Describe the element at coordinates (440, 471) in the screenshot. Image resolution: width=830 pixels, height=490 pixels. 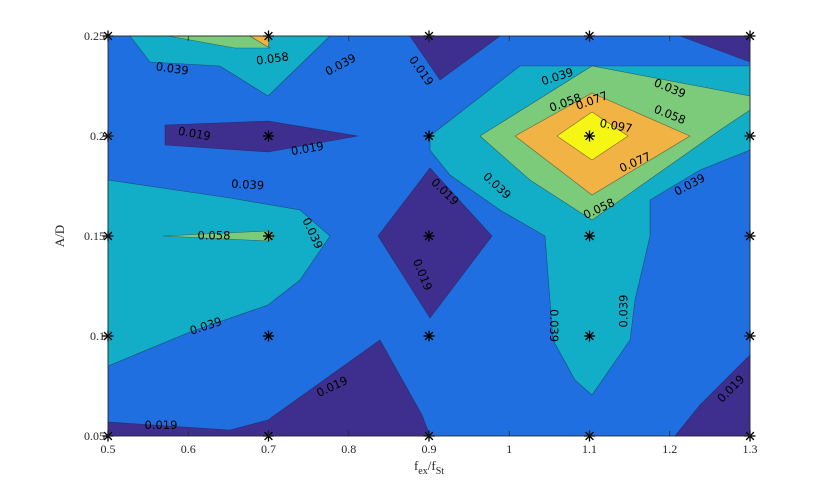
I see `x-axis-label-sub2: St` at that location.